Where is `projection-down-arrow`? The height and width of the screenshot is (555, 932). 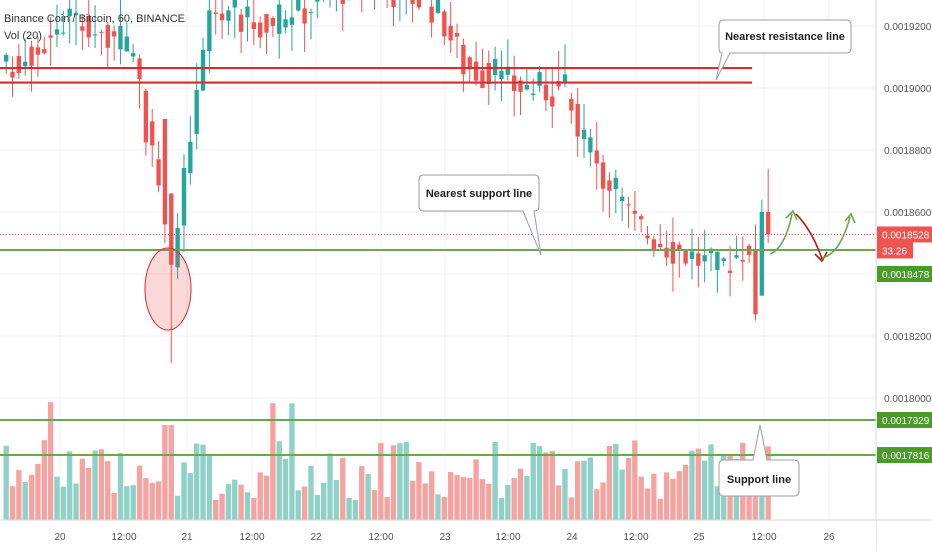 projection-down-arrow is located at coordinates (809, 236).